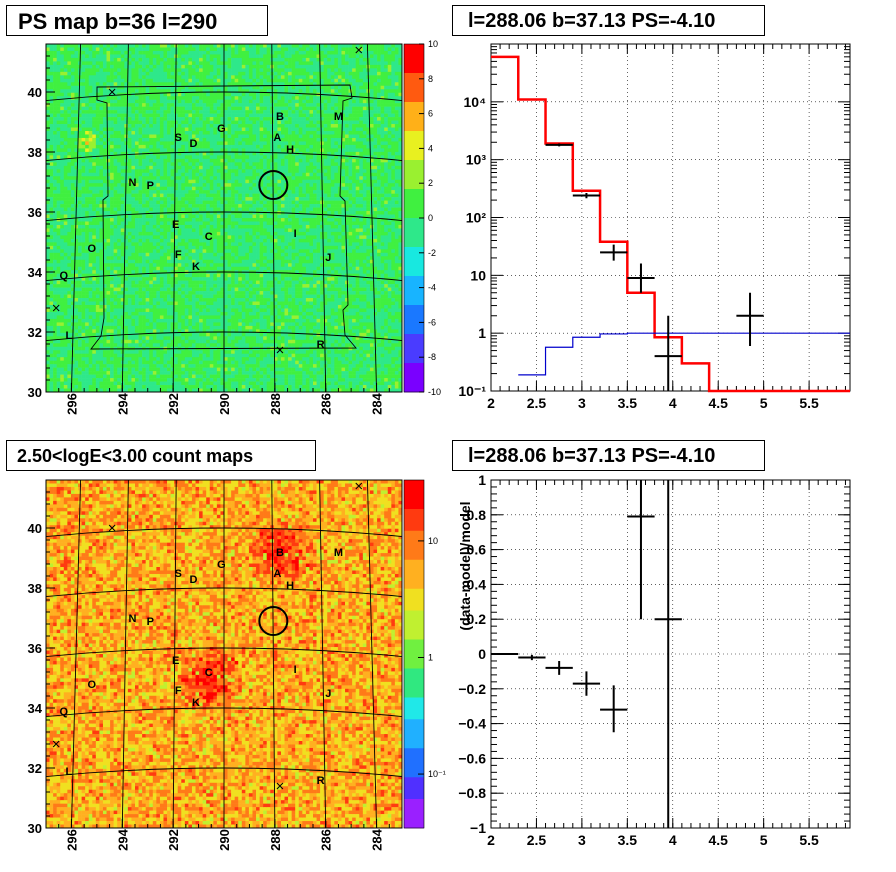 The width and height of the screenshot is (896, 872). I want to click on y-tick-label: −0.6, so click(472, 758).